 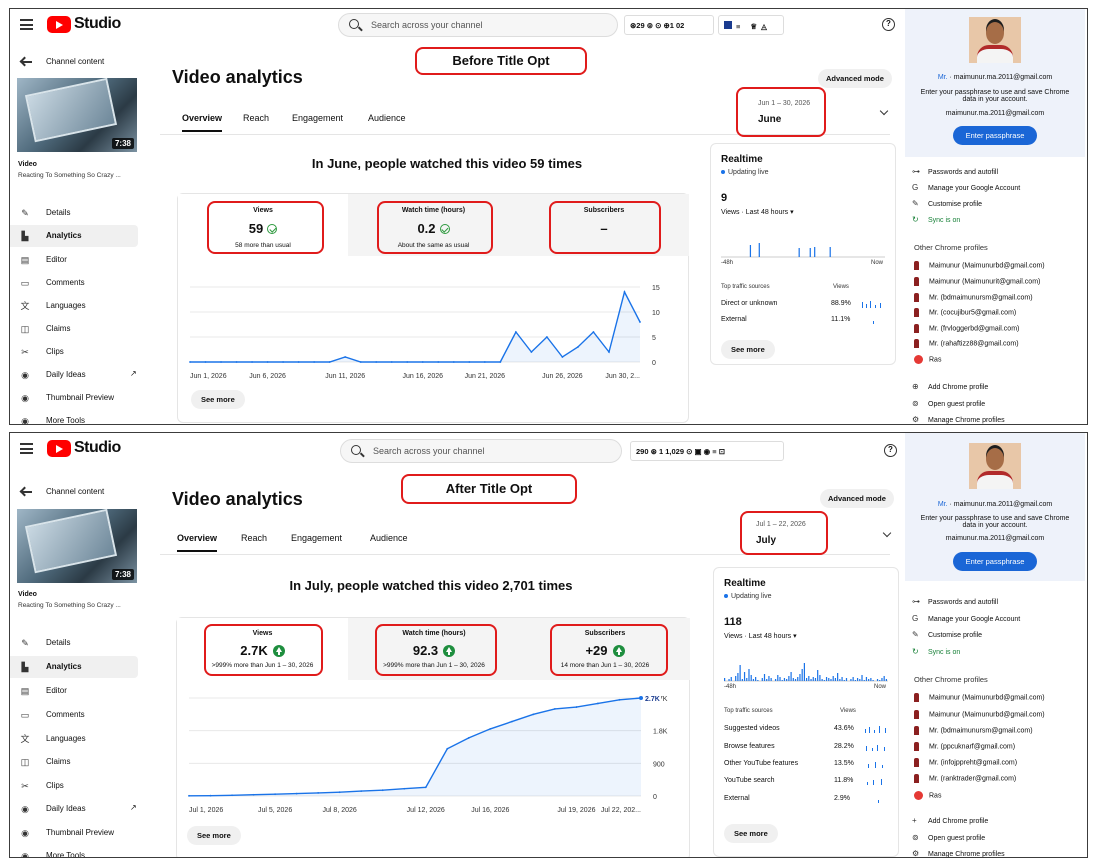 I want to click on profile-item: Mr. (infojppreht@gmail.com), so click(x=965, y=762).